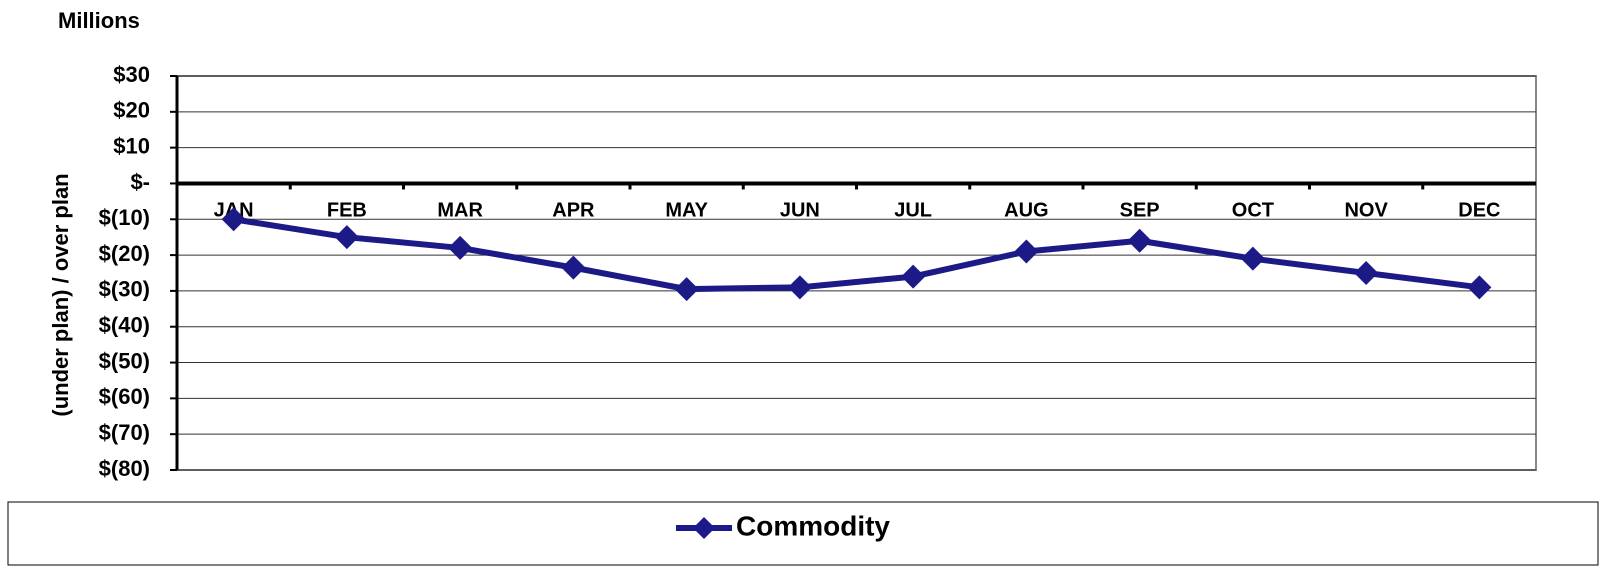 Image resolution: width=1608 pixels, height=566 pixels. What do you see at coordinates (60, 294) in the screenshot?
I see `y-axis-title: (under plan) / over plan` at bounding box center [60, 294].